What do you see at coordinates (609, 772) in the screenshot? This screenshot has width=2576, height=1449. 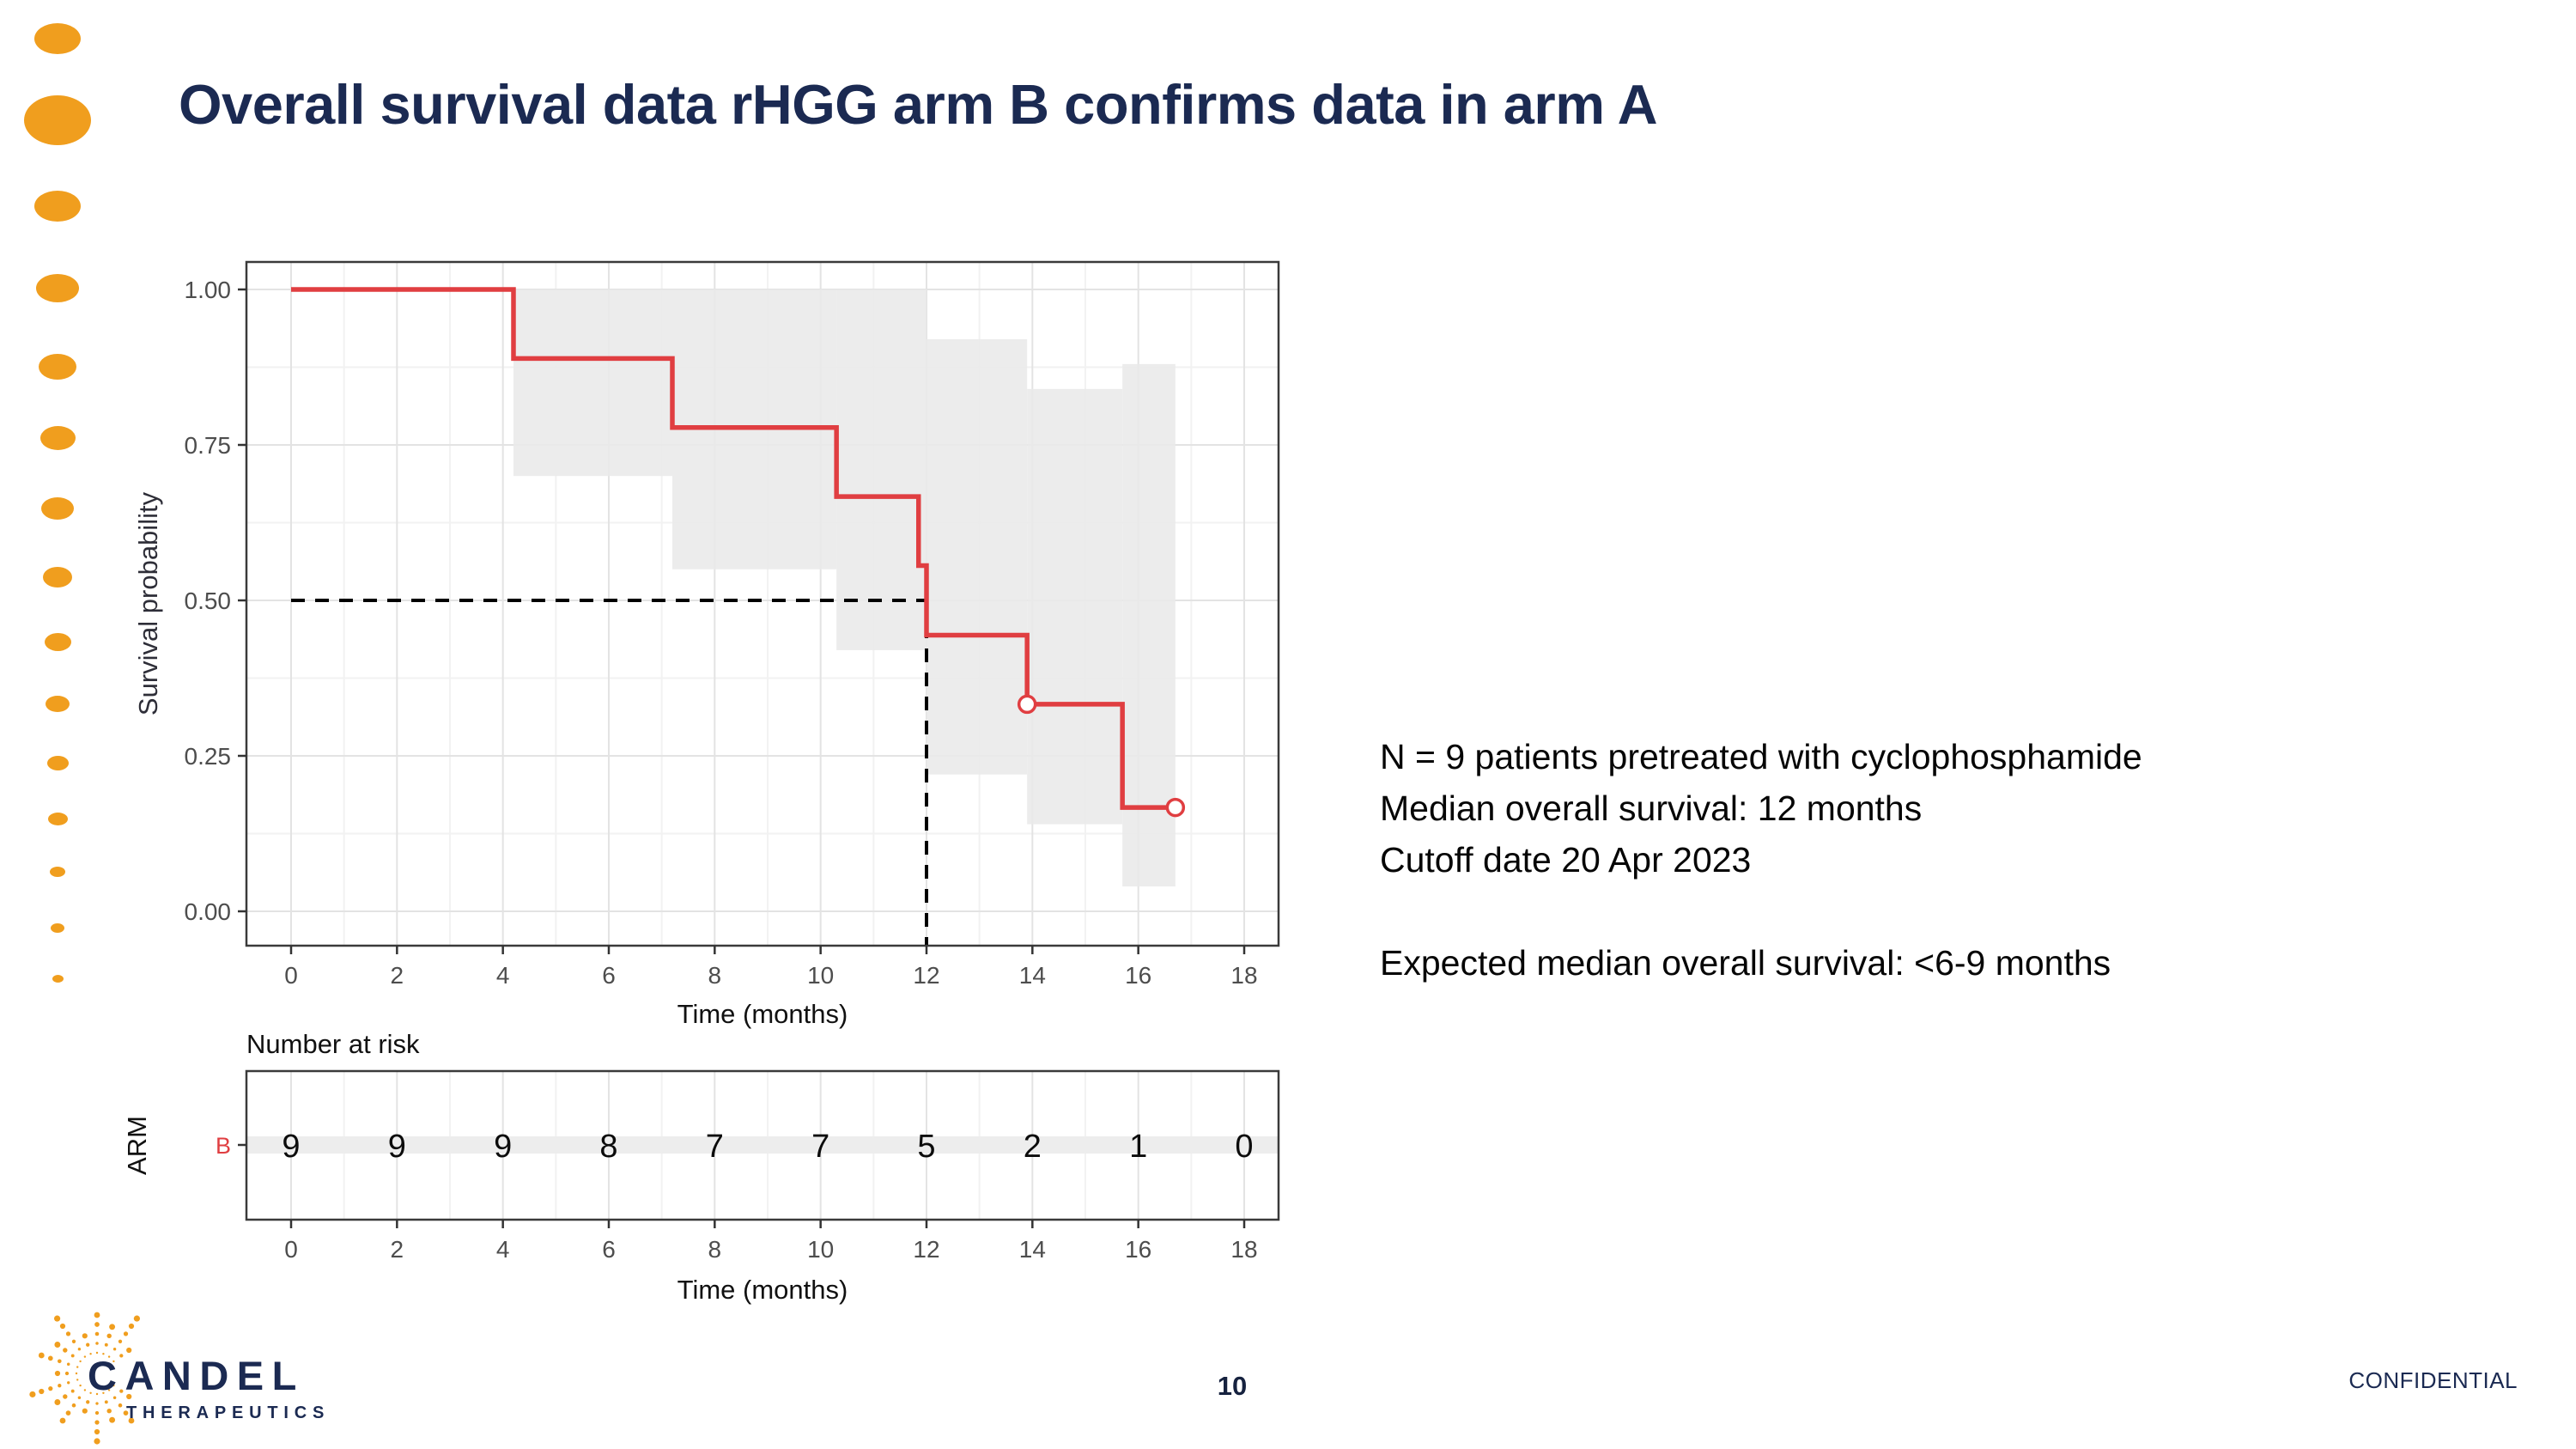 I see `median-reference-lines` at bounding box center [609, 772].